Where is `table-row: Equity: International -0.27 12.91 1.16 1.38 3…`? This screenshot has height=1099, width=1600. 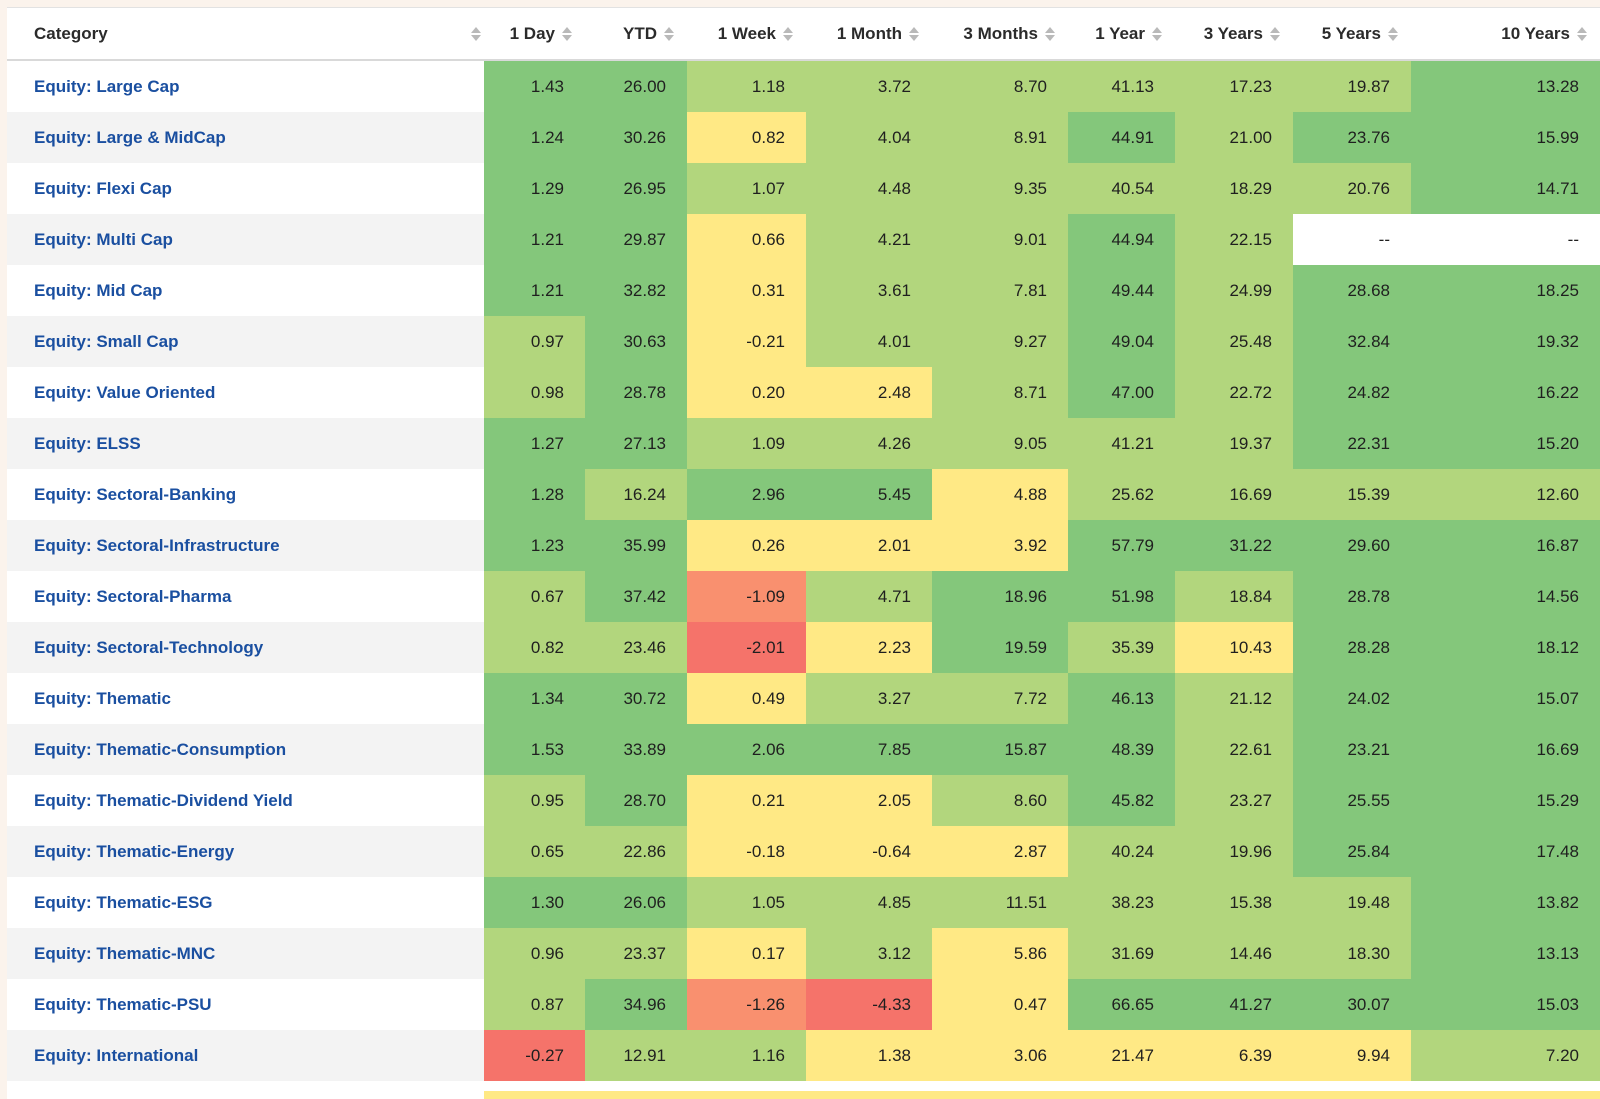
table-row: Equity: International -0.27 12.91 1.16 1.38 3… is located at coordinates (803, 1055).